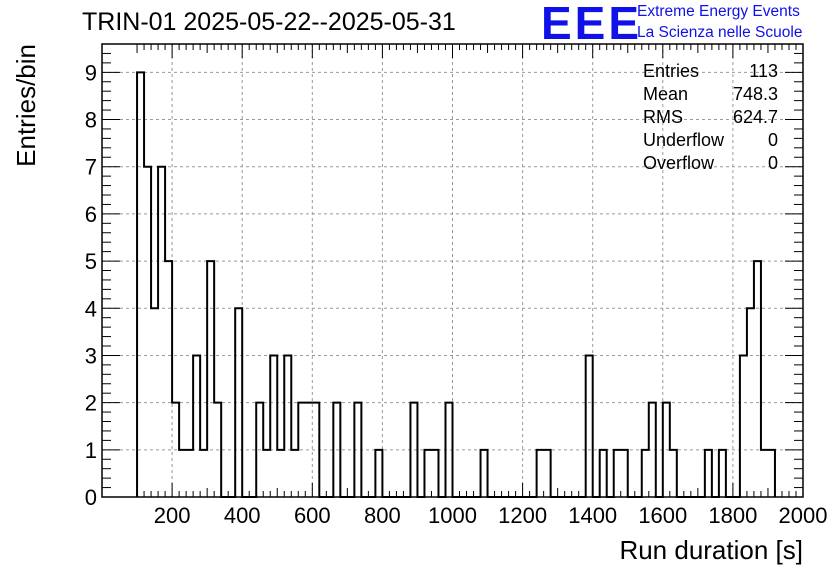 Image resolution: width=836 pixels, height=572 pixels. Describe the element at coordinates (242, 515) in the screenshot. I see `x-tick-label: 400` at that location.